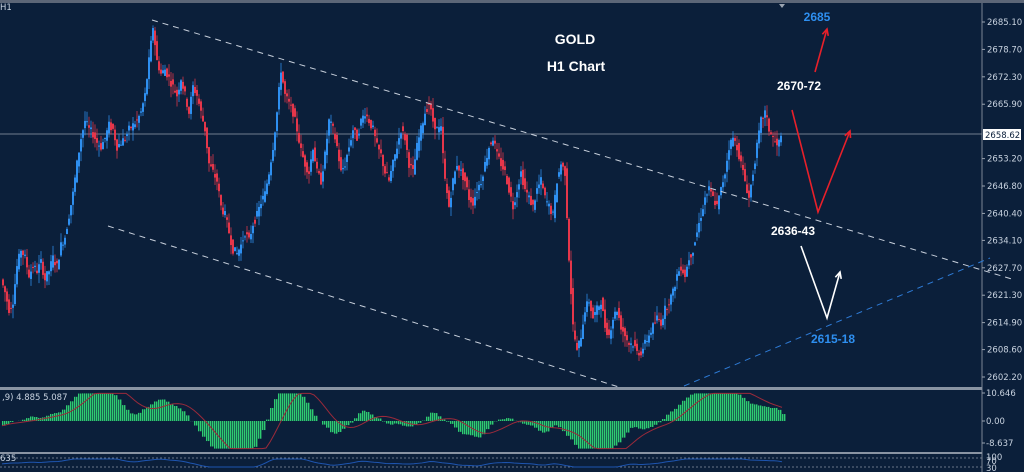 The width and height of the screenshot is (1024, 472). What do you see at coordinates (491, 388) in the screenshot?
I see `macd-panel-separator` at bounding box center [491, 388].